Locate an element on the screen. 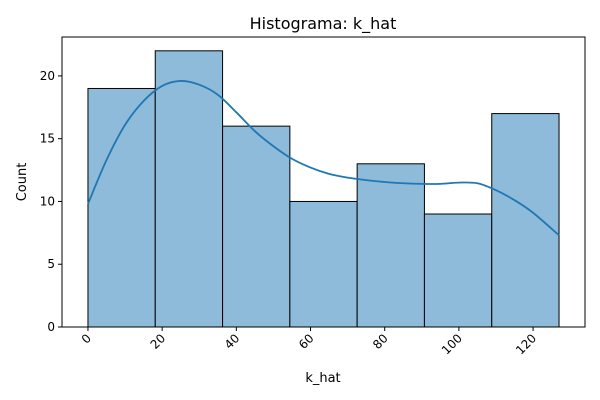  x-tick-label: 100 is located at coordinates (452, 344).